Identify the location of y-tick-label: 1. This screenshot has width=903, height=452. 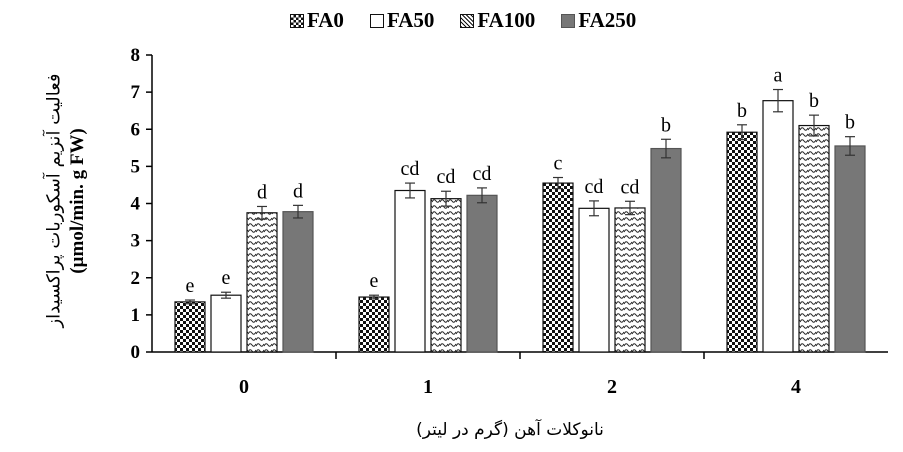
(136, 315).